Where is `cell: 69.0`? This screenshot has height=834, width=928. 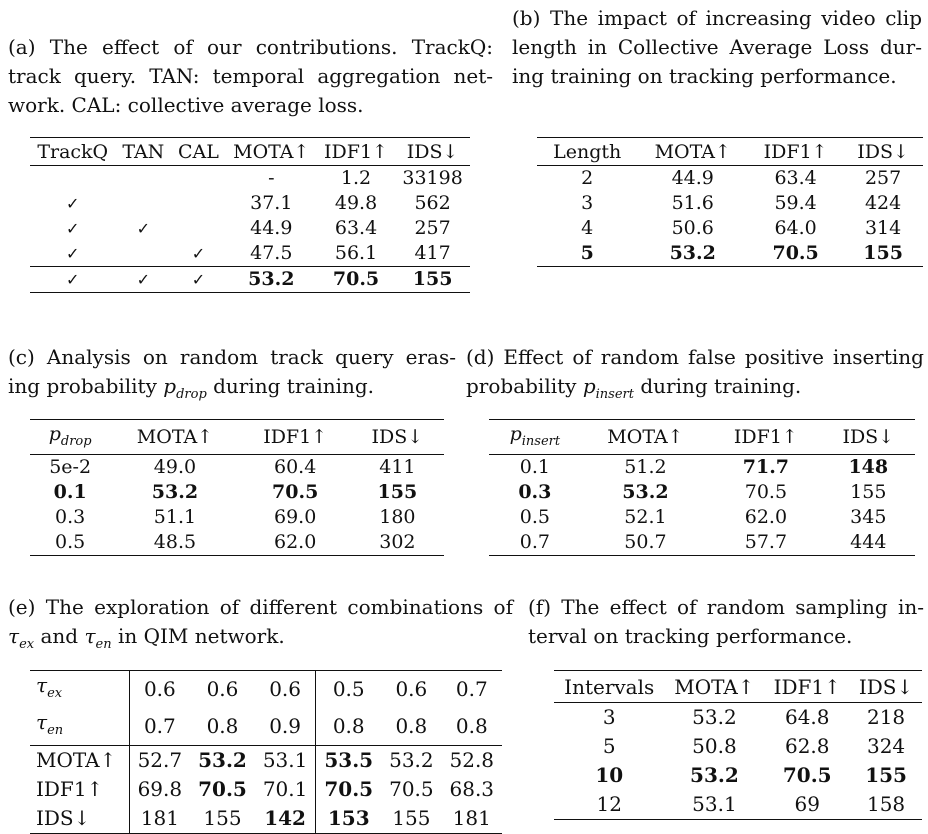
cell: 69.0 is located at coordinates (295, 516).